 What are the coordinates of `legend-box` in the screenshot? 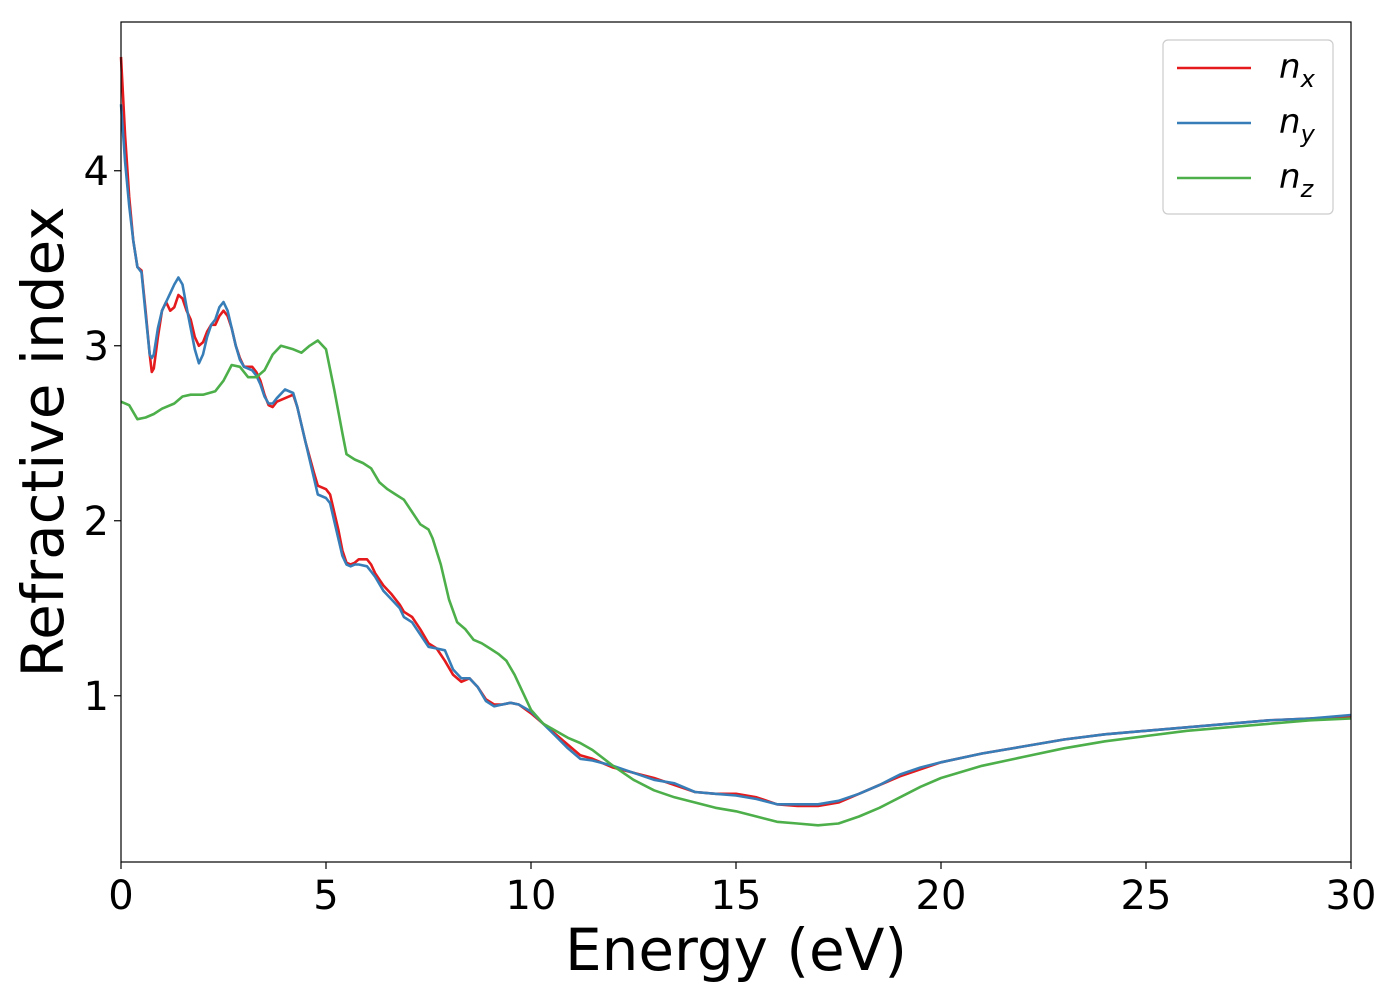 It's located at (1248, 127).